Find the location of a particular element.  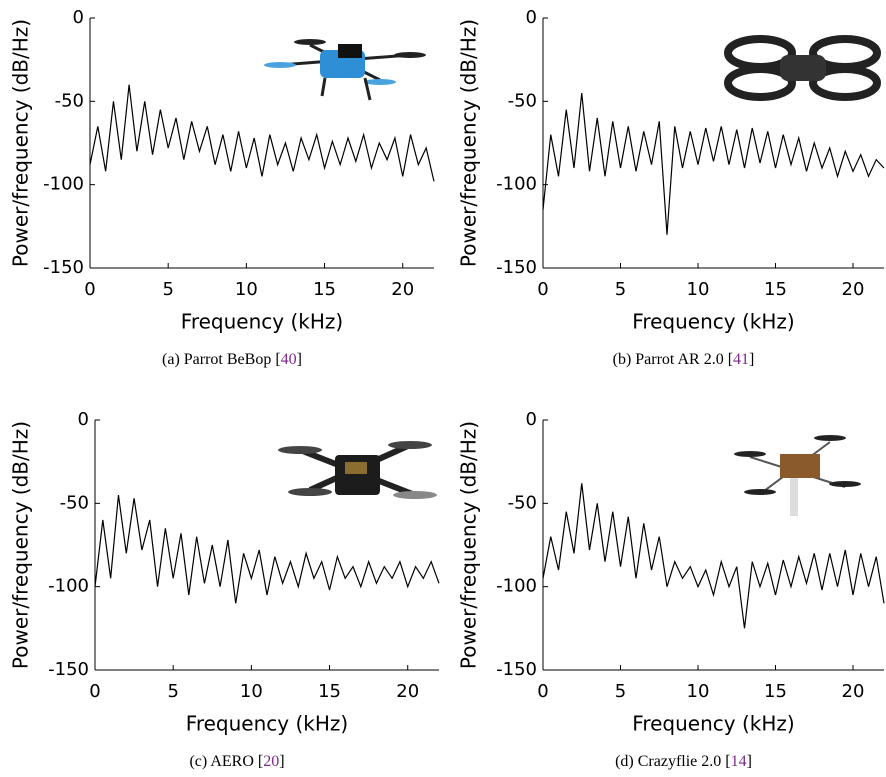

caption-text: (d) Crazyflie 2.0 [ is located at coordinates (673, 761).